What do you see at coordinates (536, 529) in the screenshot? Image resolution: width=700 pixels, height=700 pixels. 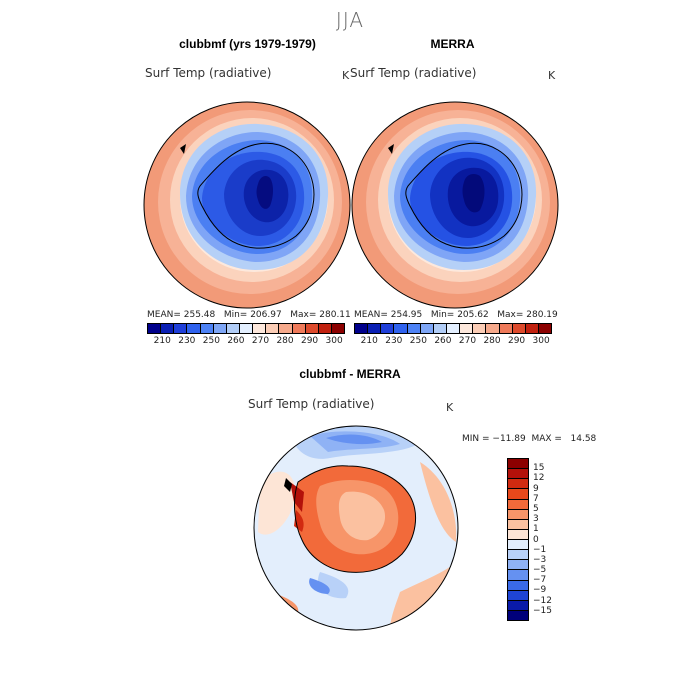 I see `colorbar-tick-label: 1` at bounding box center [536, 529].